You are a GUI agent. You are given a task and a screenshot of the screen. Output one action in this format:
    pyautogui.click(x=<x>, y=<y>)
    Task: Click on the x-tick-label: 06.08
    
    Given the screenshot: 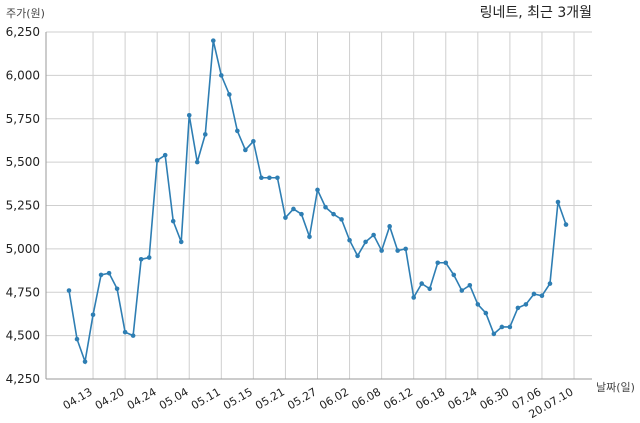 What is the action you would take?
    pyautogui.click(x=366, y=398)
    